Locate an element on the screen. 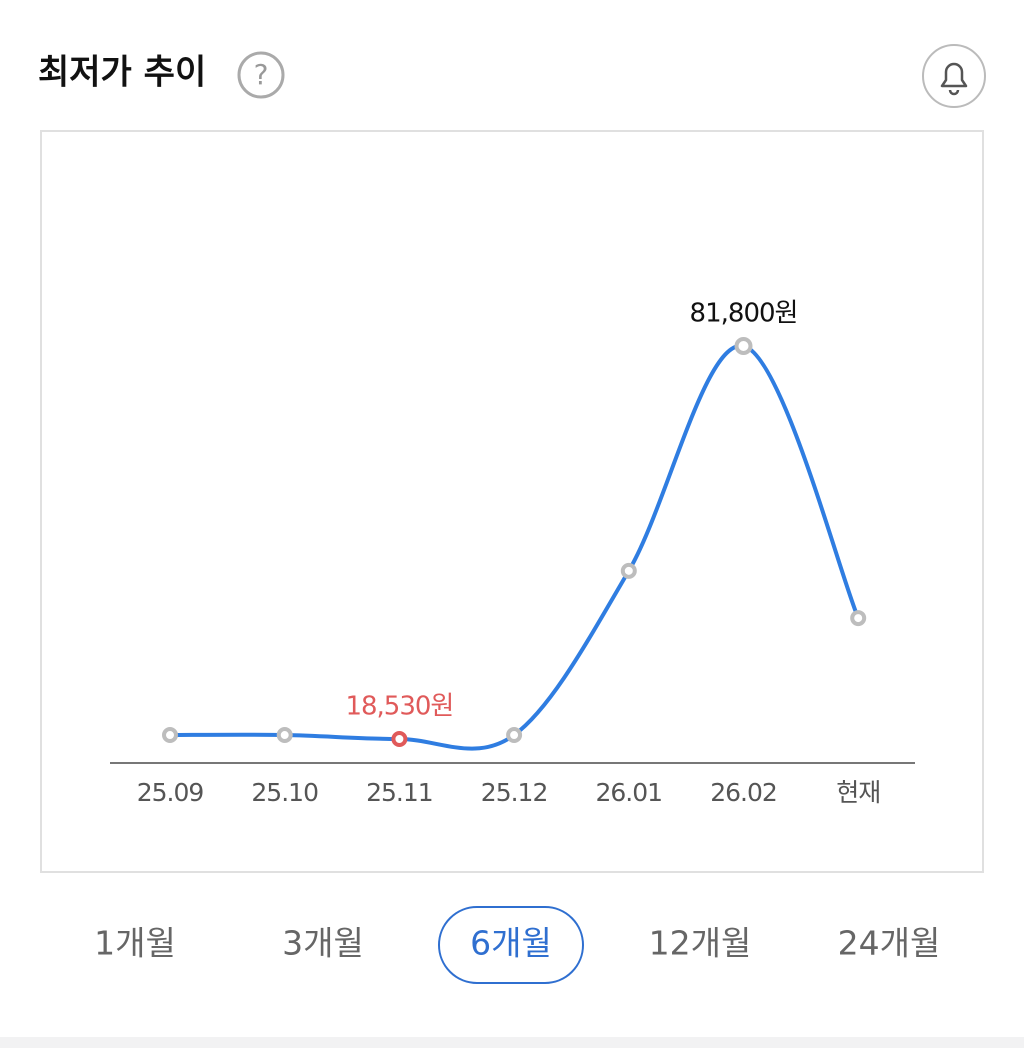  value-label: 81,800원 is located at coordinates (744, 314).